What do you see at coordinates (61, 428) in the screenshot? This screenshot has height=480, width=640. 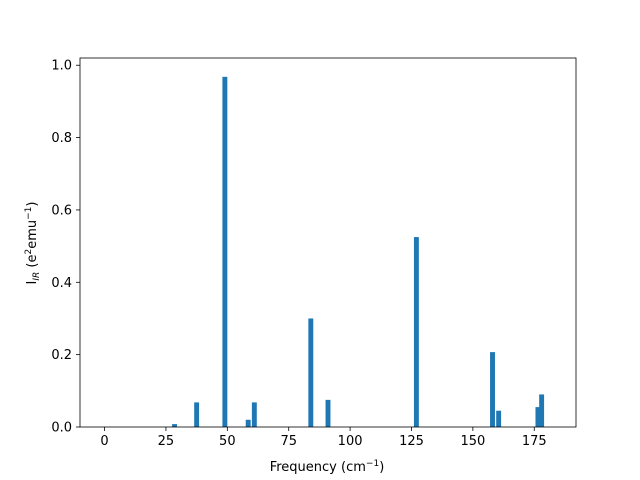 I see `y-tick-label: 0.0` at bounding box center [61, 428].